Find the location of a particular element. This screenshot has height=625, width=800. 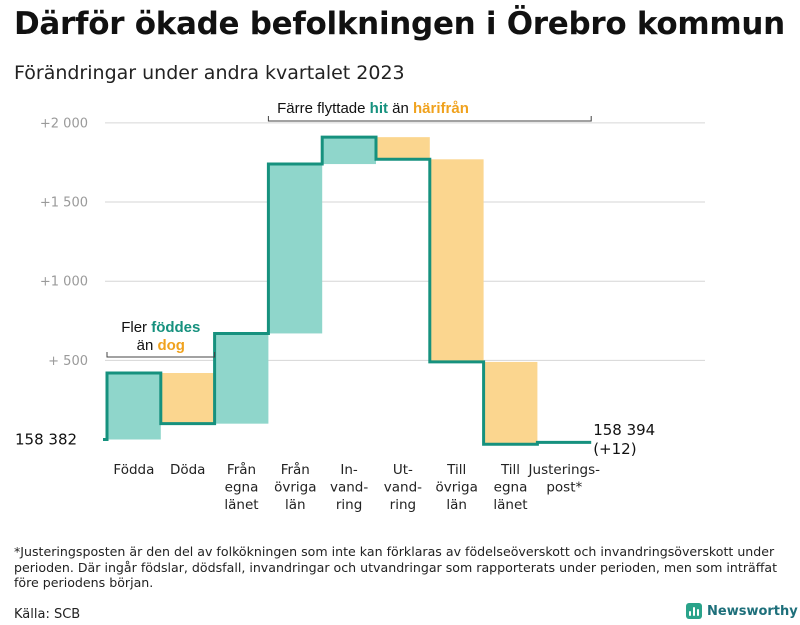

end-change-label: (+12) is located at coordinates (614, 449).